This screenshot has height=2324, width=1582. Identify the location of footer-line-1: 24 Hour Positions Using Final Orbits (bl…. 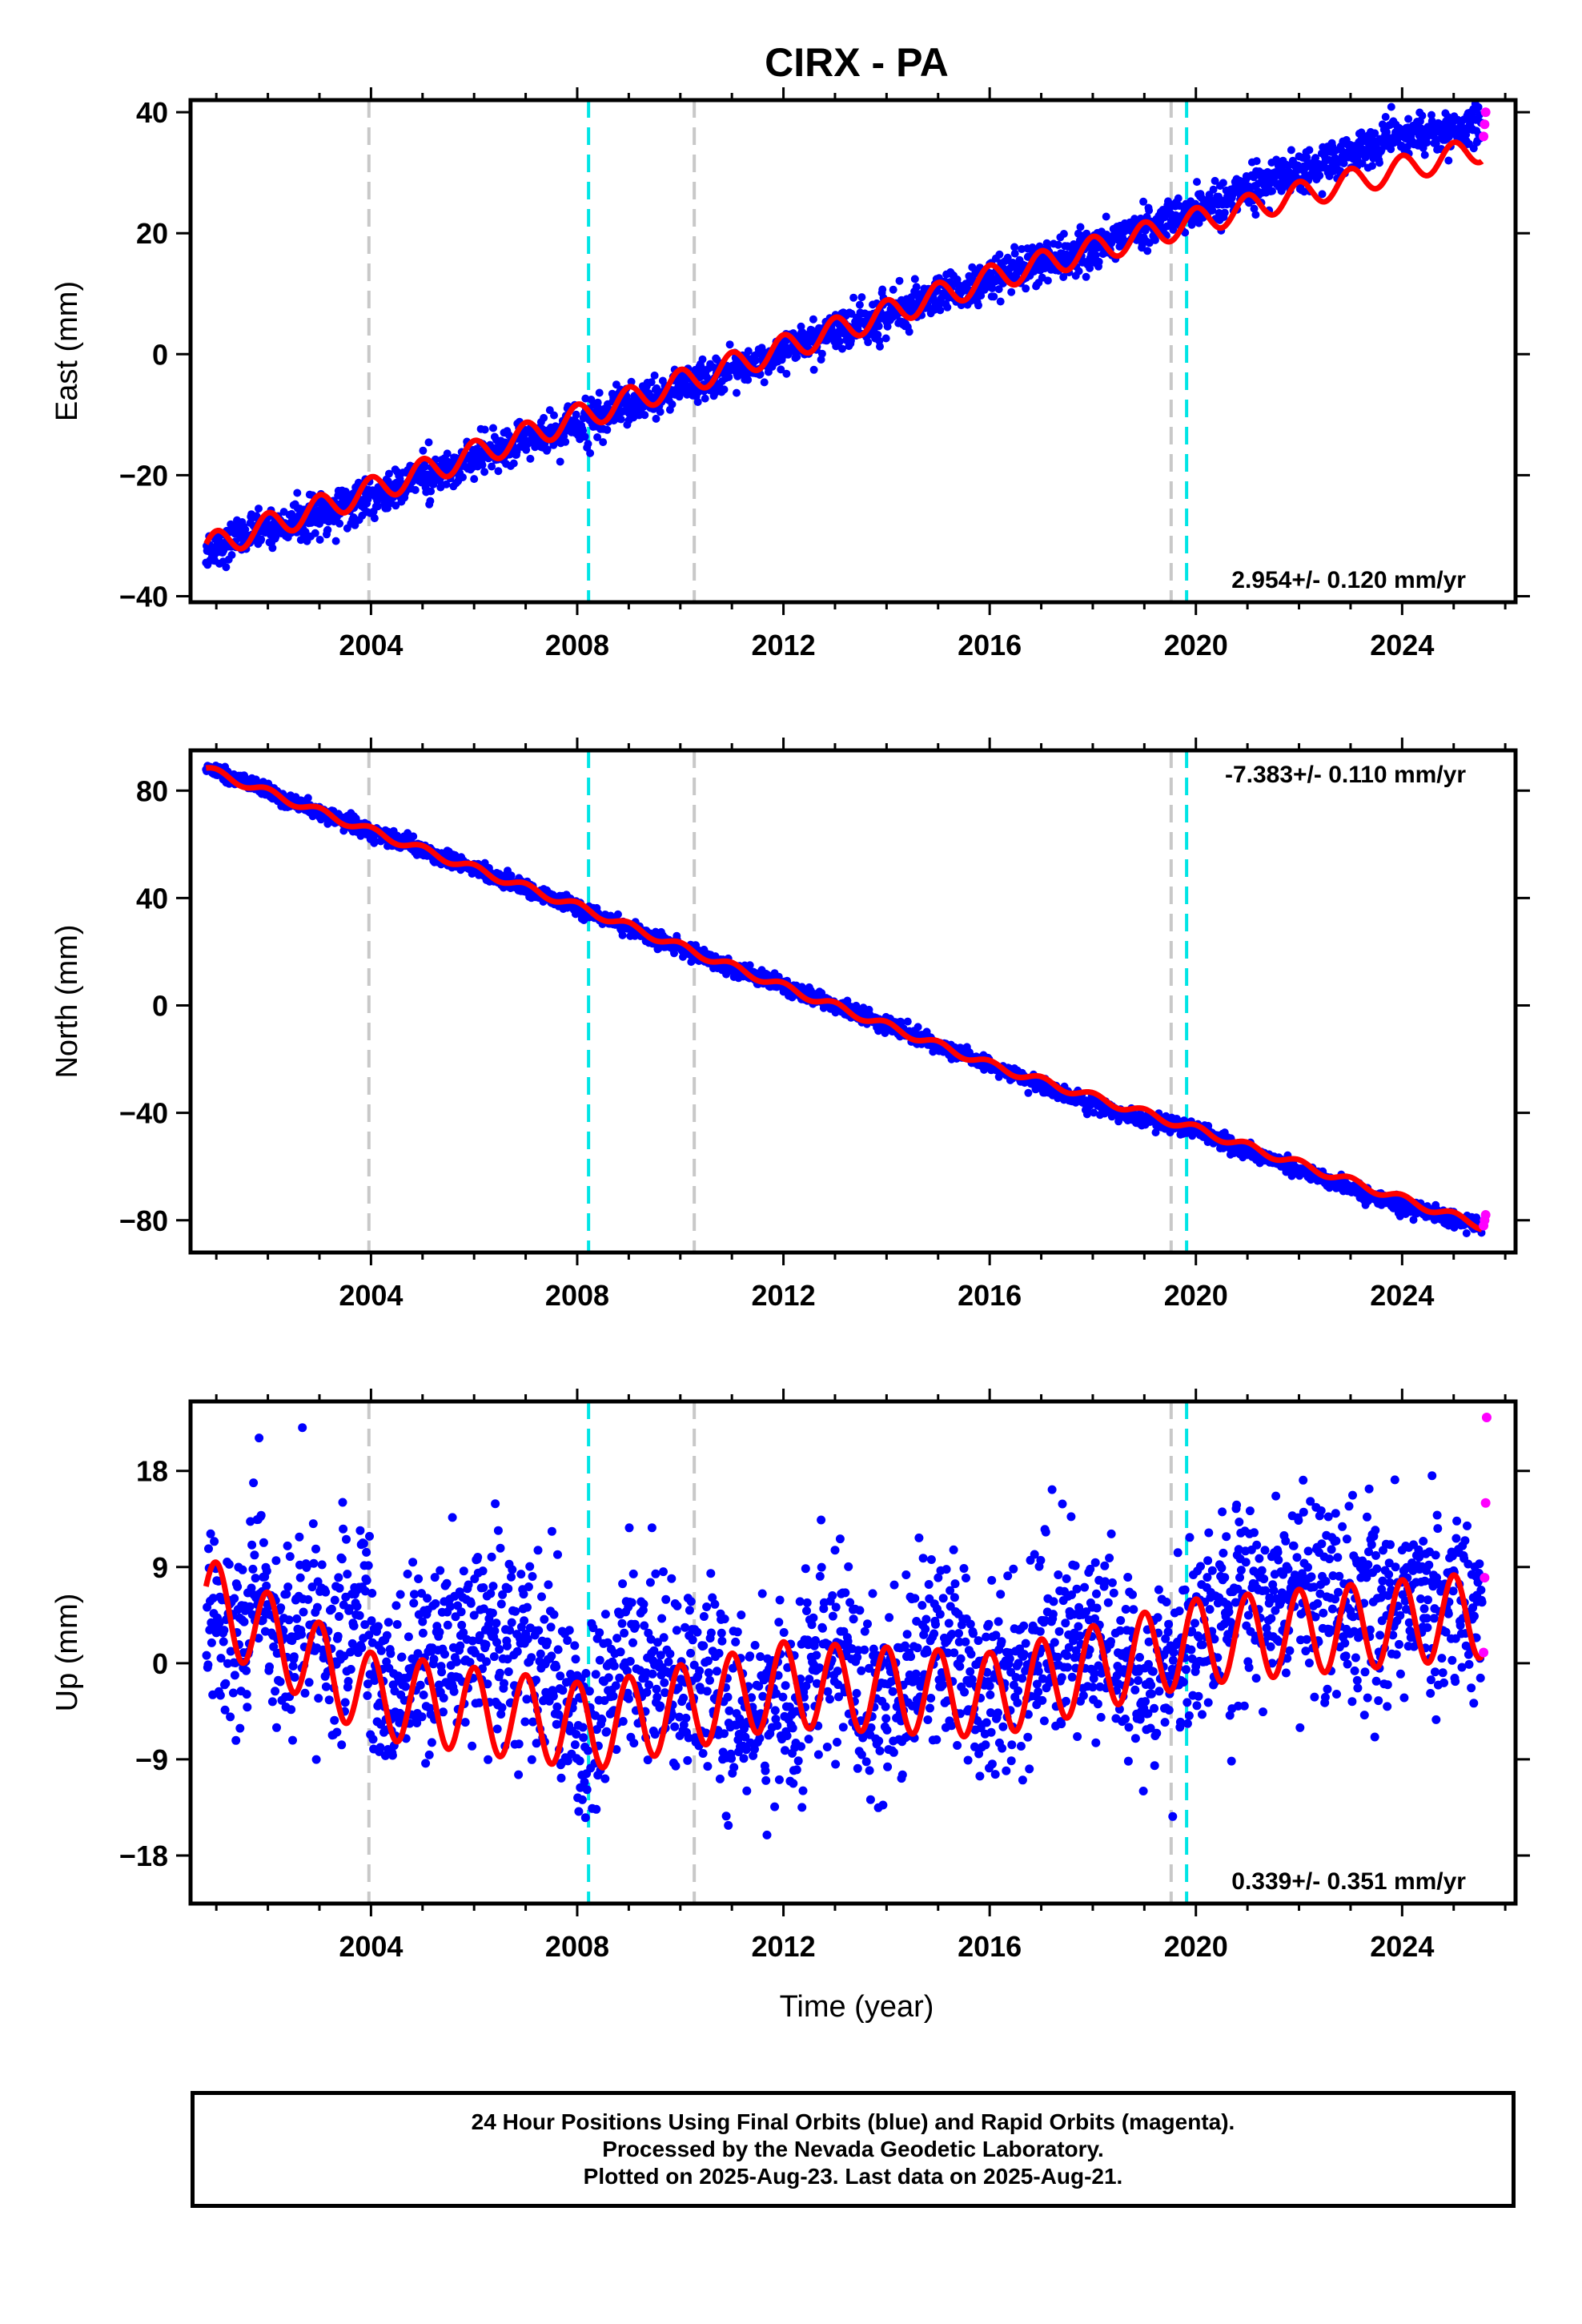
(853, 2121).